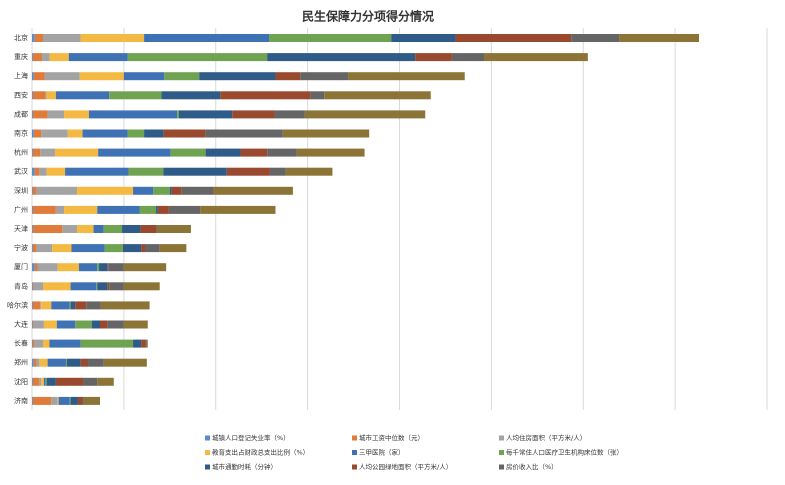  I want to click on chart-title: 民生保障力分项得分情况, so click(368, 16).